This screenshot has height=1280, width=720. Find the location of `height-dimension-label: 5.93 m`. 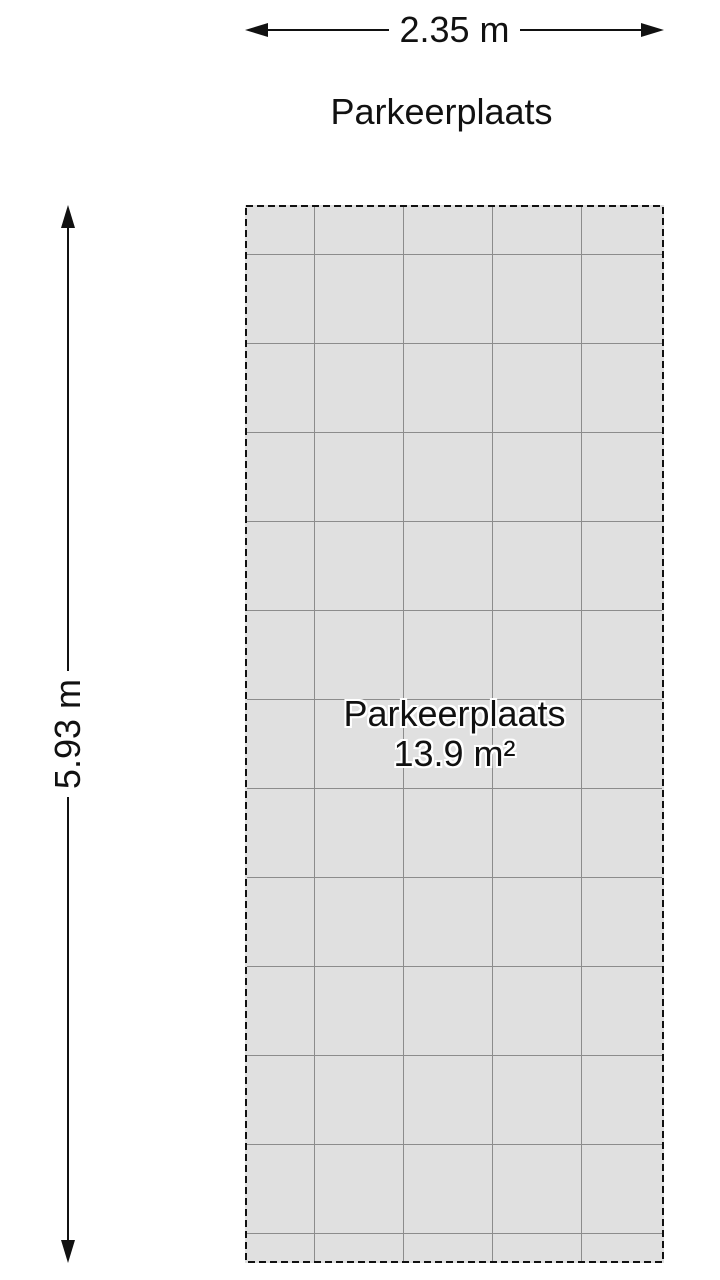

height-dimension-label: 5.93 m is located at coordinates (67, 734).